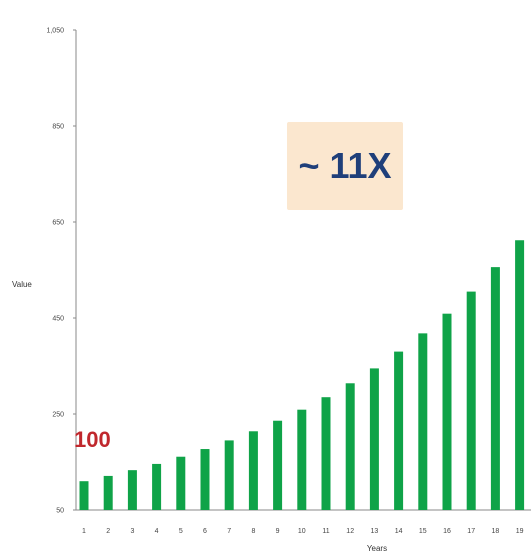 Image resolution: width=531 pixels, height=557 pixels. Describe the element at coordinates (520, 531) in the screenshot. I see `x-tick-label: 19` at that location.